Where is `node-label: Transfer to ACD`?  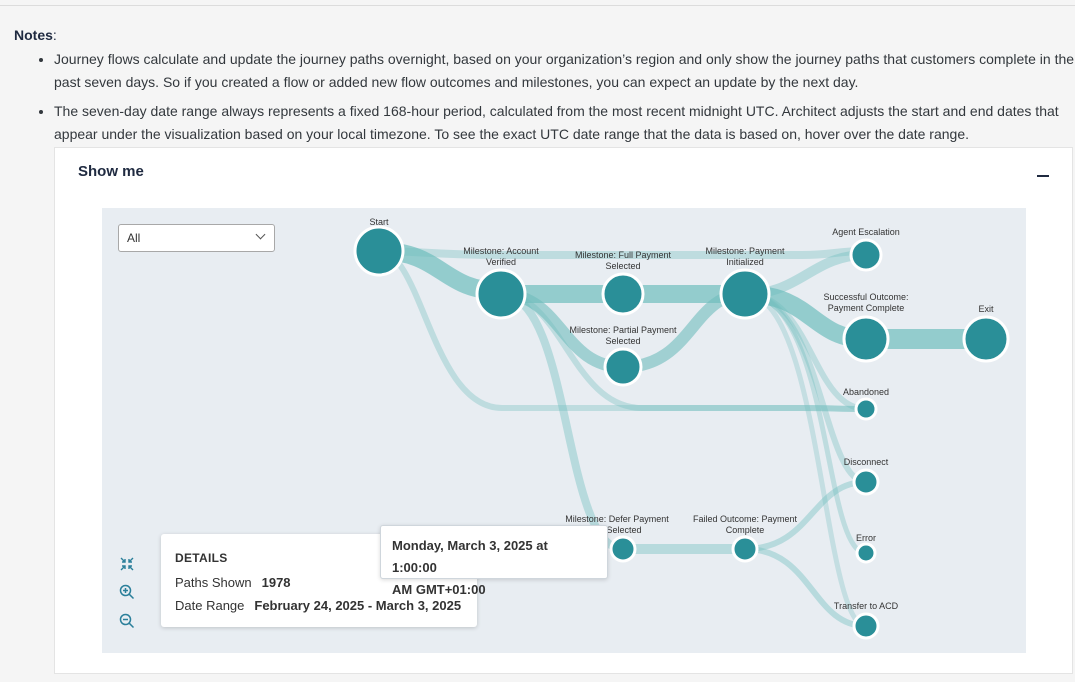 node-label: Transfer to ACD is located at coordinates (866, 606).